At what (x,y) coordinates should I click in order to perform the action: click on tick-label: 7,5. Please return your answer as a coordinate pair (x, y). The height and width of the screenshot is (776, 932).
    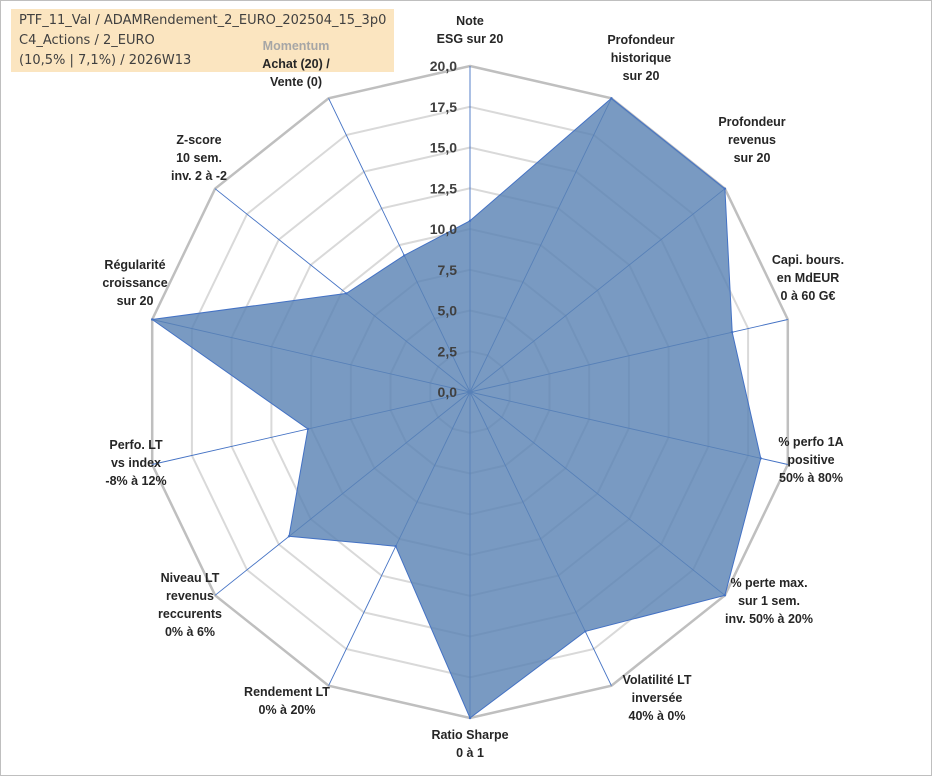
    Looking at the image, I should click on (448, 270).